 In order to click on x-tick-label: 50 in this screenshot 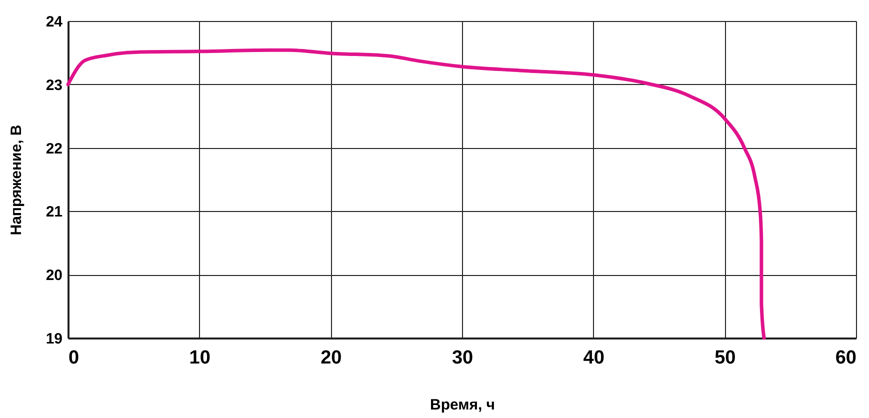, I will do `click(725, 358)`.